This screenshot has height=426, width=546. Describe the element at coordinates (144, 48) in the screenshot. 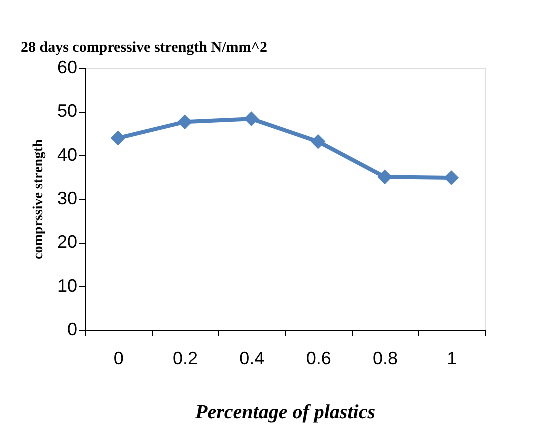

I see `chart-title: 28 days compressive strength N/mm^2` at that location.